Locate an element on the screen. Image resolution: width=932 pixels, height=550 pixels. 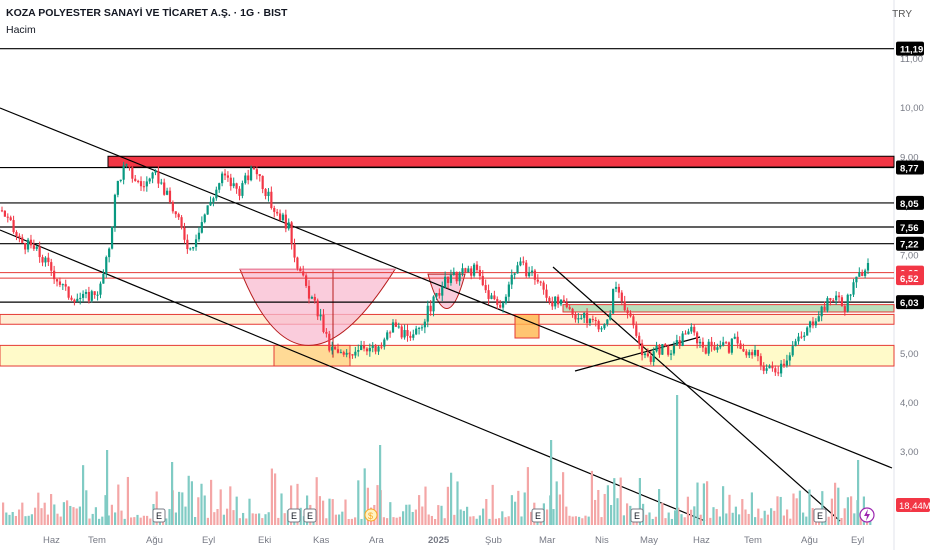
y-tick-label: 9,00 is located at coordinates (909, 157).